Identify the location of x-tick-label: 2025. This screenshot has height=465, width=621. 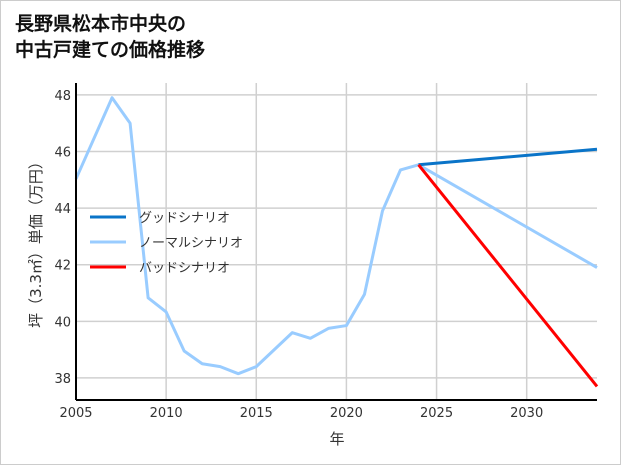
(436, 413).